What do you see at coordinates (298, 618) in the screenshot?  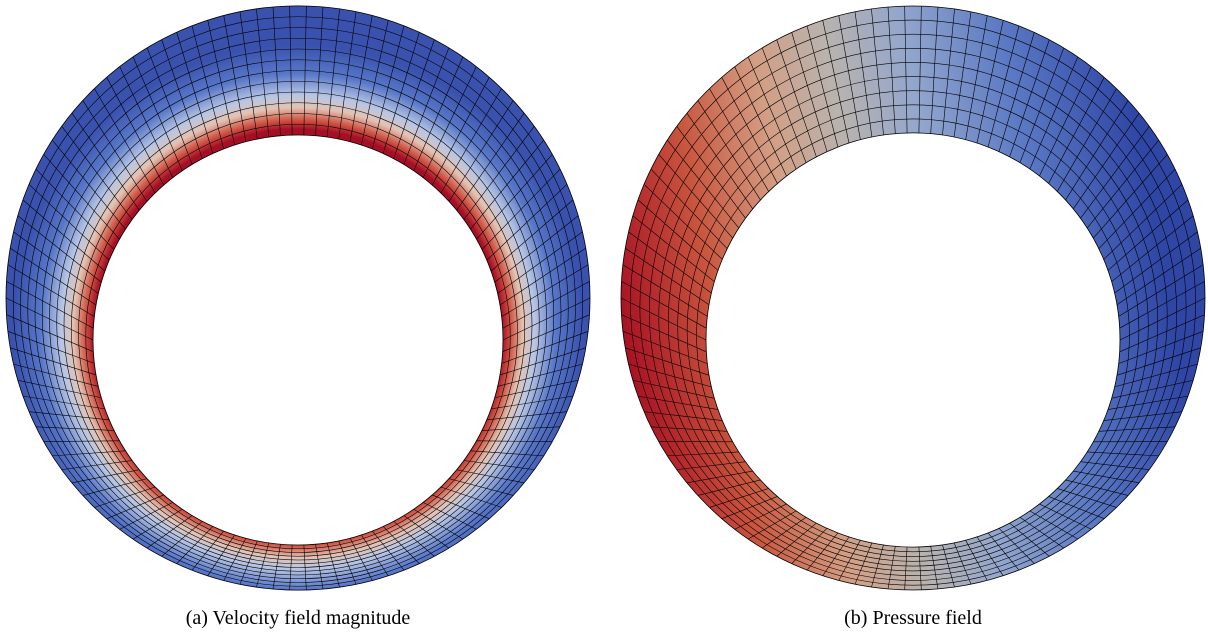 I see `caption: (a) Velocity field magnitude` at bounding box center [298, 618].